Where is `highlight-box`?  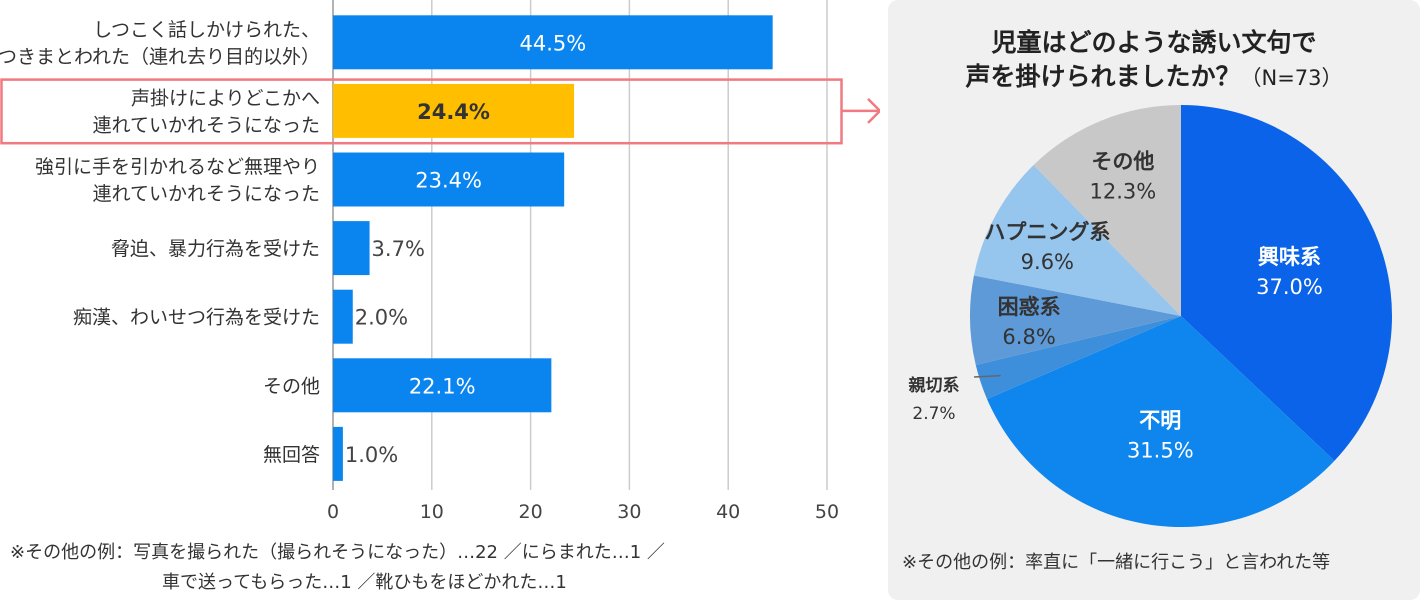 highlight-box is located at coordinates (421, 111).